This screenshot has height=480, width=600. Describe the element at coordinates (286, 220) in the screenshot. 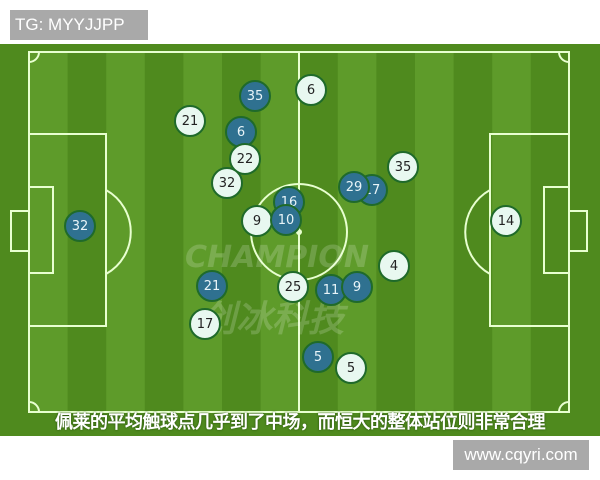

I see `player-marker: 10` at that location.